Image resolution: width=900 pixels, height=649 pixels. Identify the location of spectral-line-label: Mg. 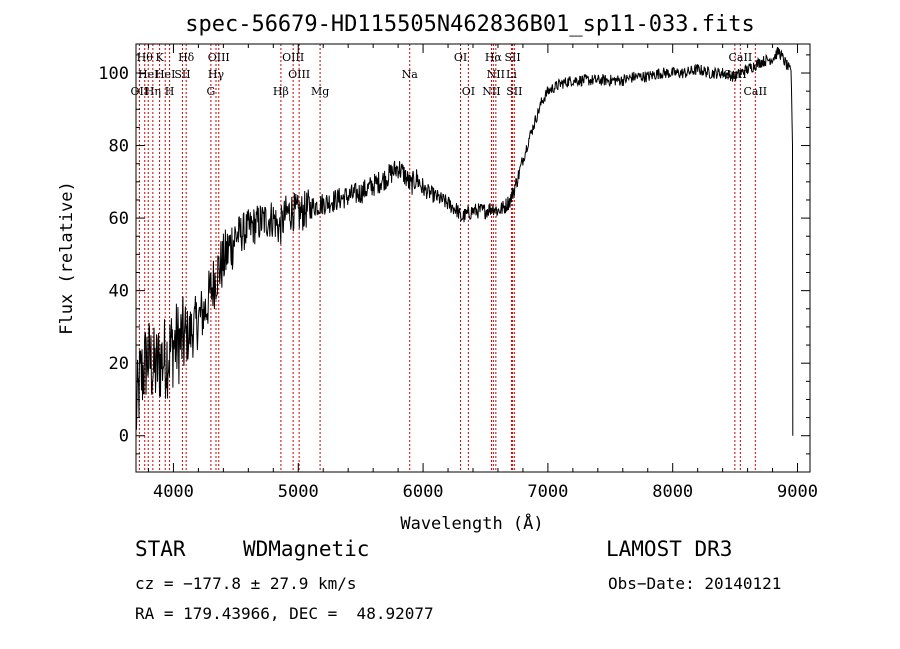
(320, 91).